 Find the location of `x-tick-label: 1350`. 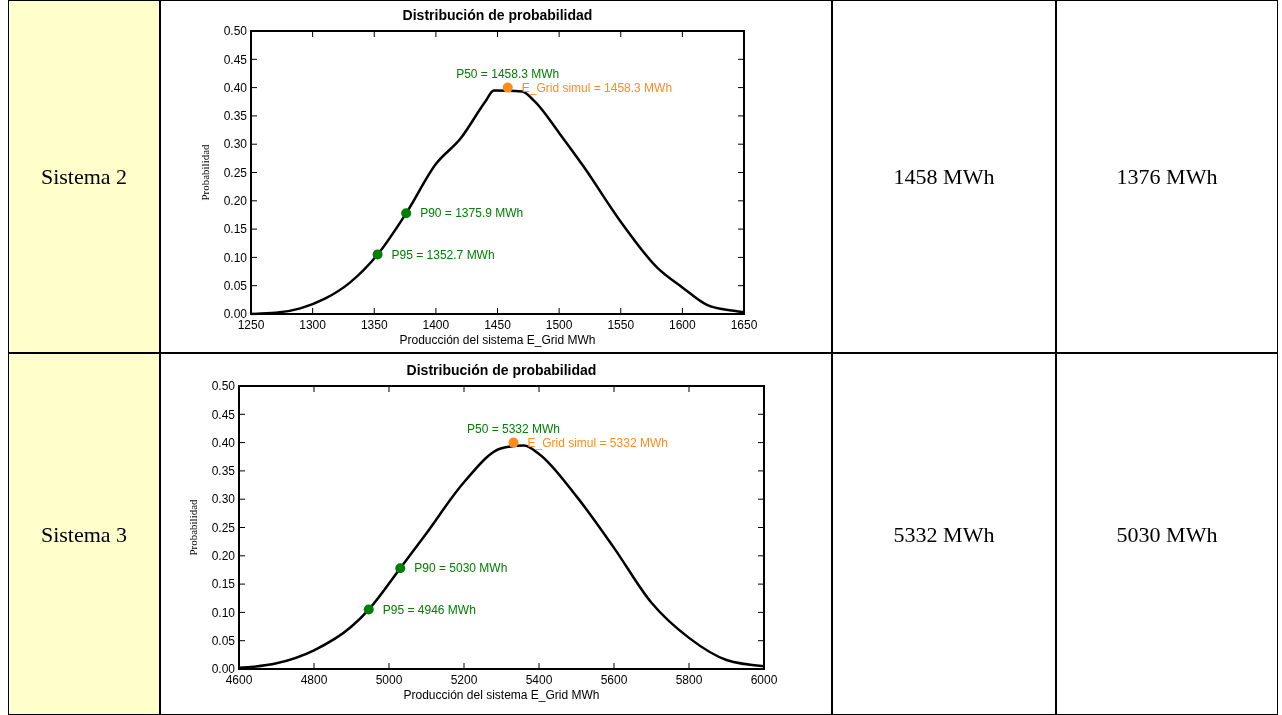

x-tick-label: 1350 is located at coordinates (374, 325).